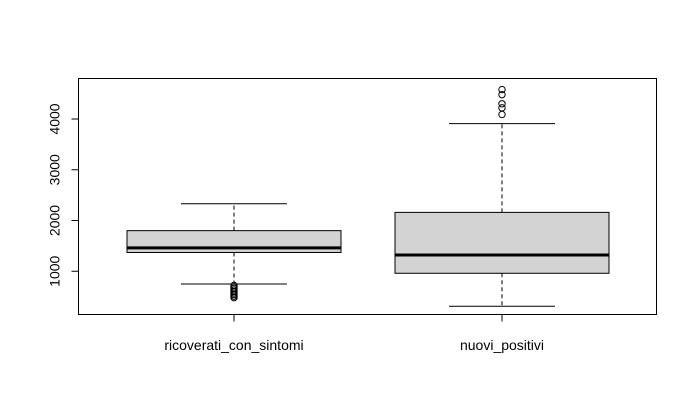  What do you see at coordinates (55, 169) in the screenshot?
I see `y-tick-label: 3000` at bounding box center [55, 169].